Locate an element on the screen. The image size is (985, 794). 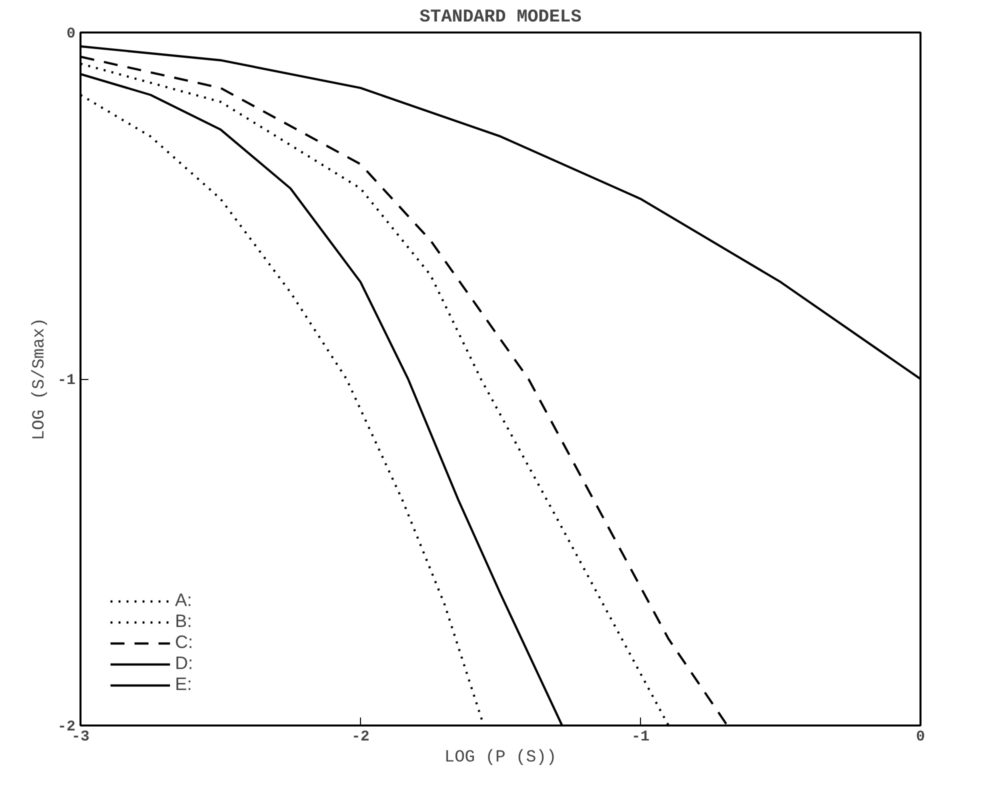
x-tick-label: 0 is located at coordinates (921, 737).